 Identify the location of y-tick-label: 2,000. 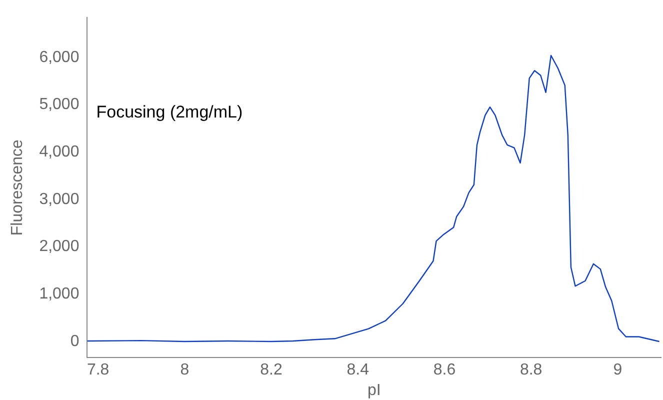
(59, 247).